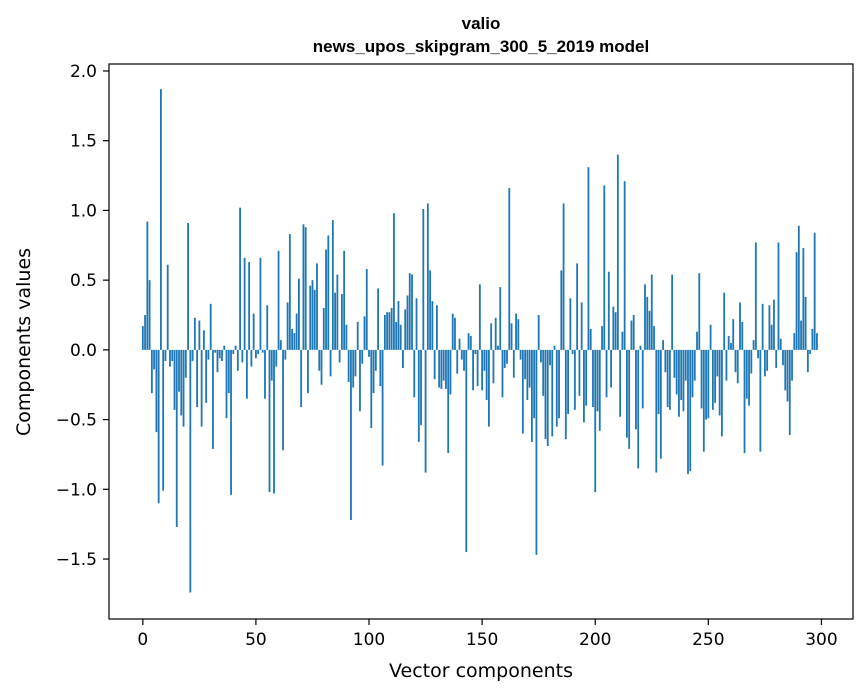 This screenshot has height=696, width=867. What do you see at coordinates (76, 560) in the screenshot?
I see `y-tick-label: −1.5` at bounding box center [76, 560].